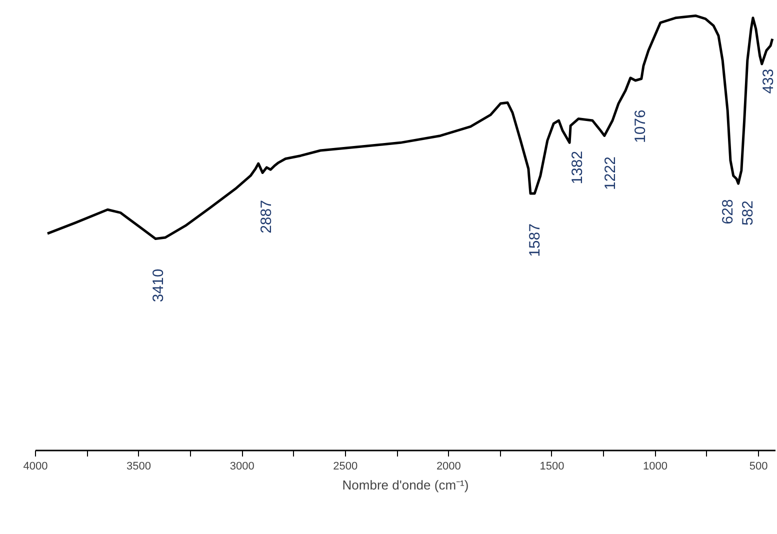  Describe the element at coordinates (552, 466) in the screenshot. I see `x-tick-label: 1500` at that location.